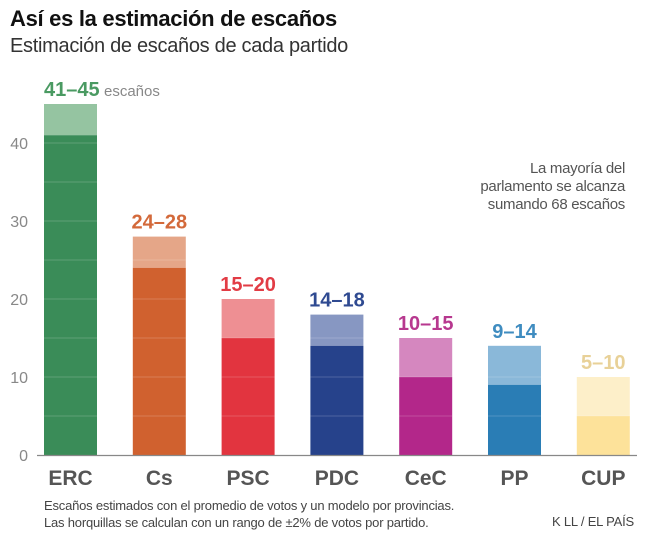  What do you see at coordinates (426, 478) in the screenshot?
I see `category-label-cec: CeC` at bounding box center [426, 478].